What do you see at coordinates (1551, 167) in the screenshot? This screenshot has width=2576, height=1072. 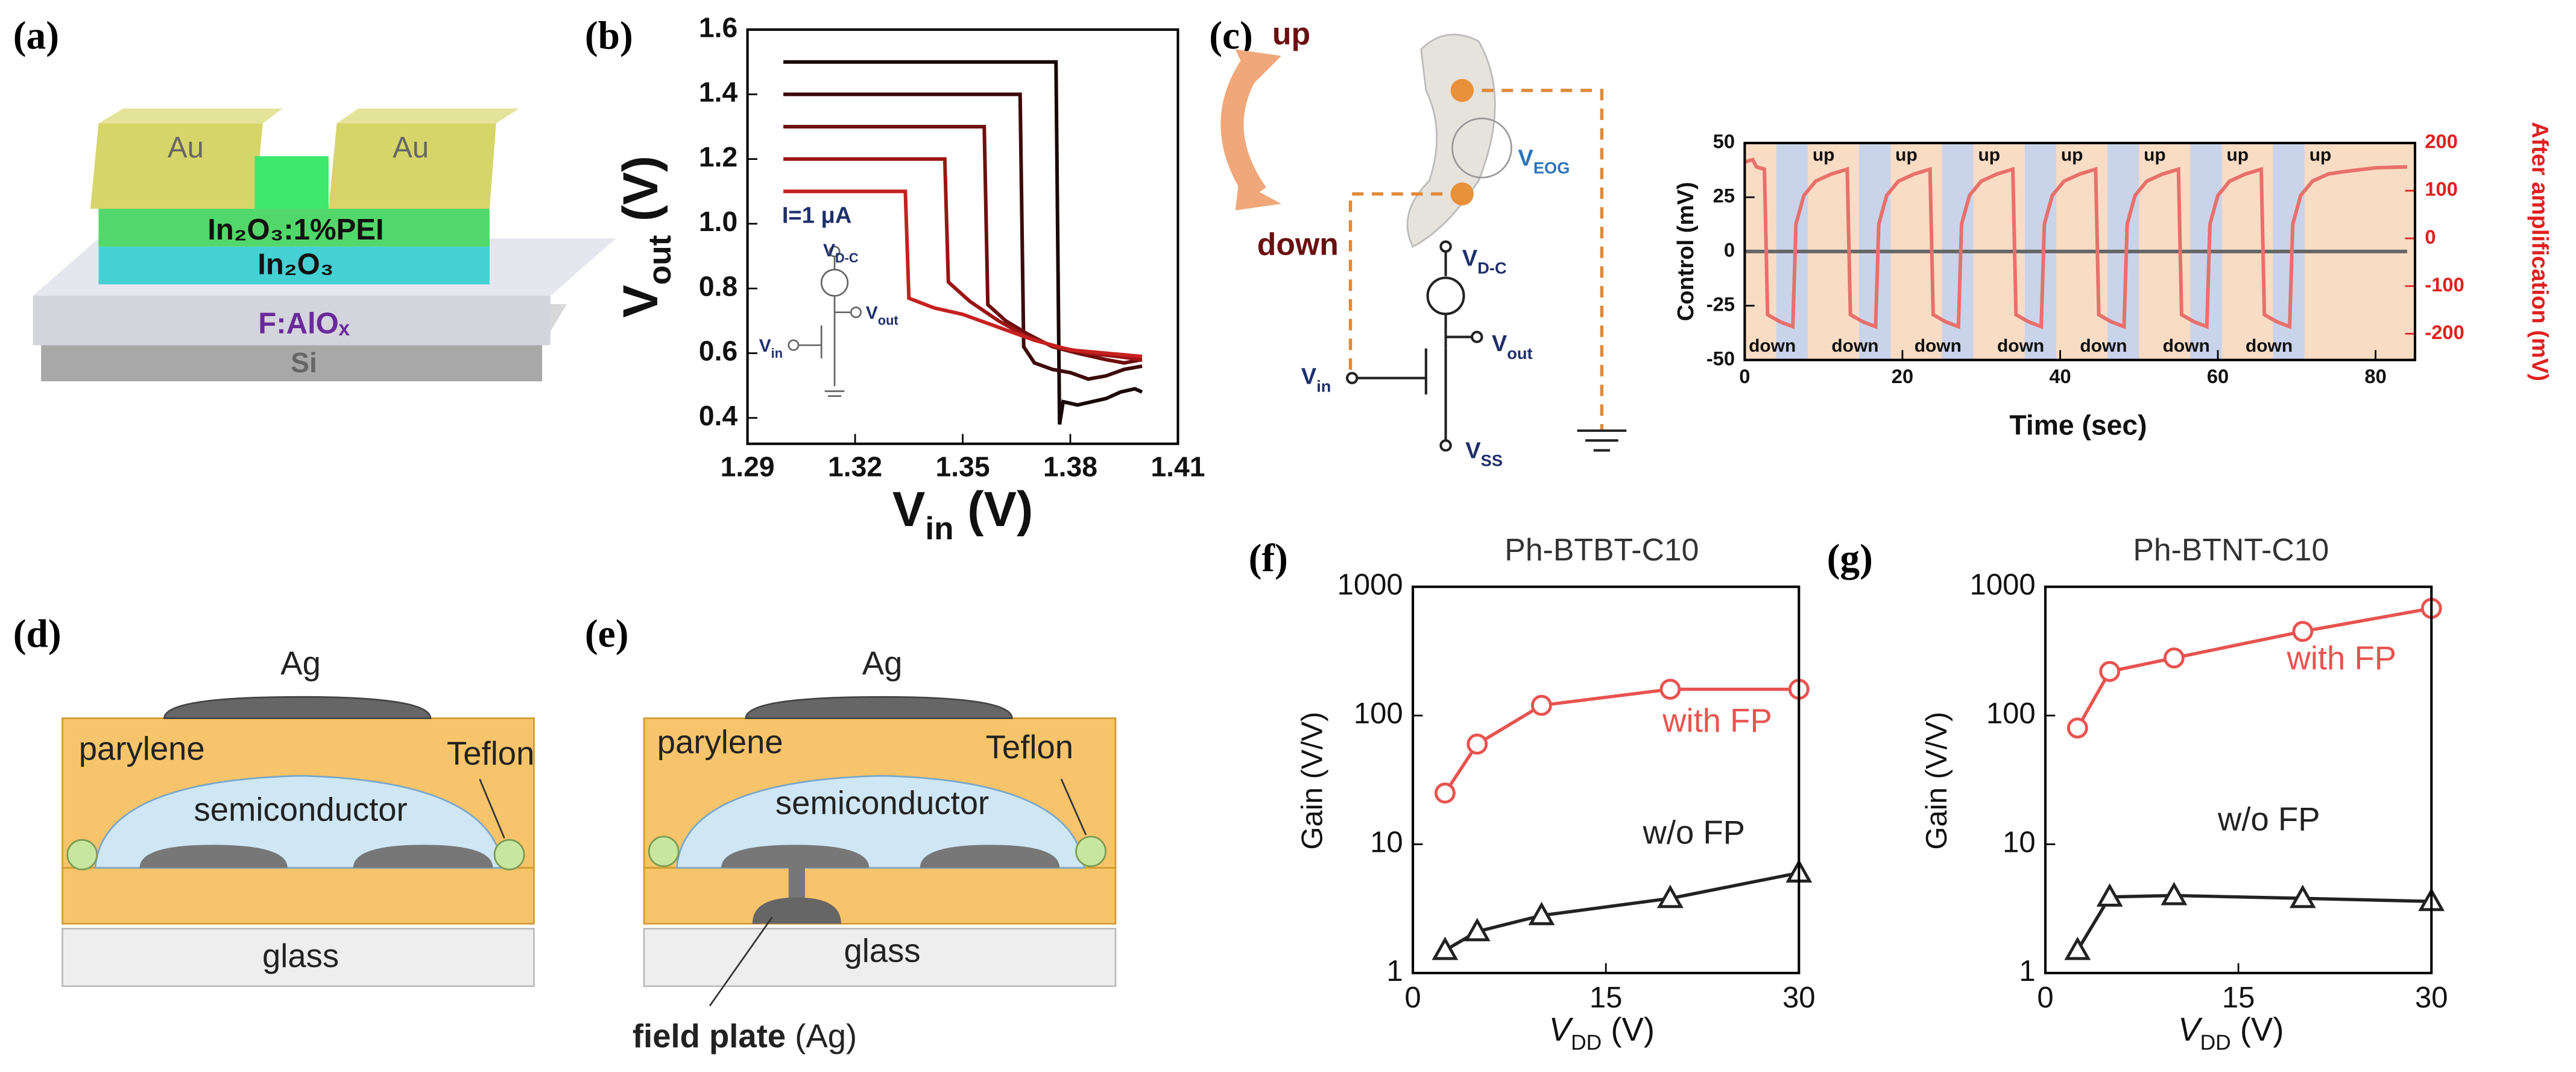 I see `label-sub: EOG` at bounding box center [1551, 167].